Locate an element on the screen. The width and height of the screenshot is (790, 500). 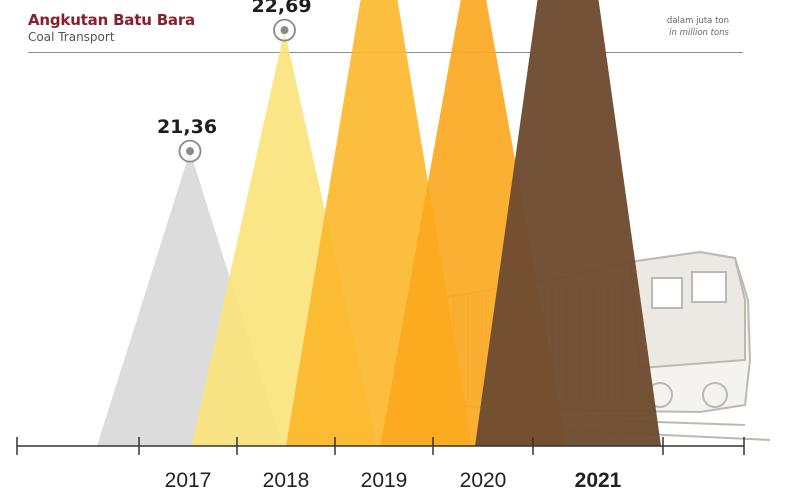
chart-subtitle: Coal Transport is located at coordinates (71, 37).